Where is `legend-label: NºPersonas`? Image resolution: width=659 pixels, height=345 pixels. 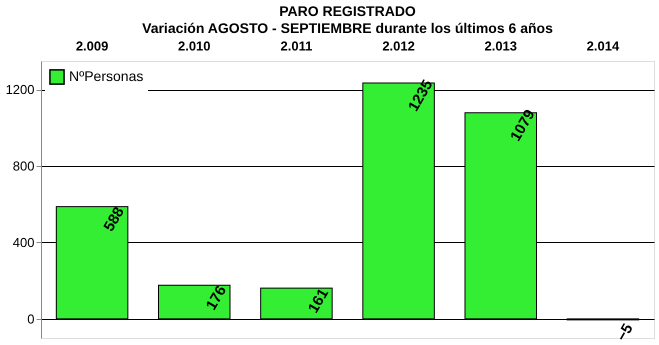
legend-label: NºPersonas is located at coordinates (106, 76).